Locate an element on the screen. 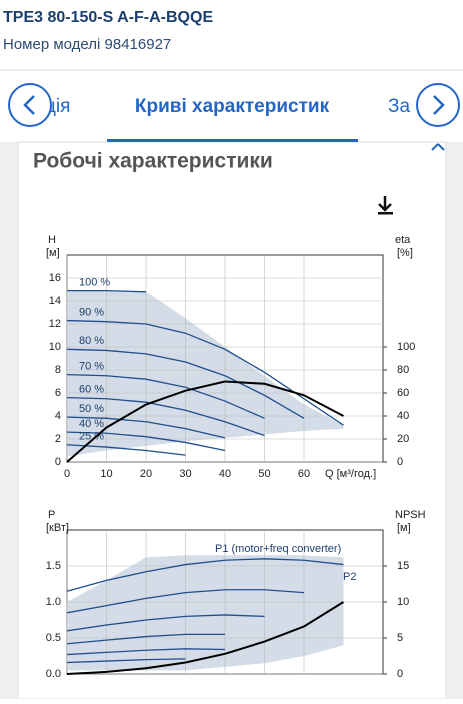 This screenshot has width=463, height=704. next-button is located at coordinates (438, 105).